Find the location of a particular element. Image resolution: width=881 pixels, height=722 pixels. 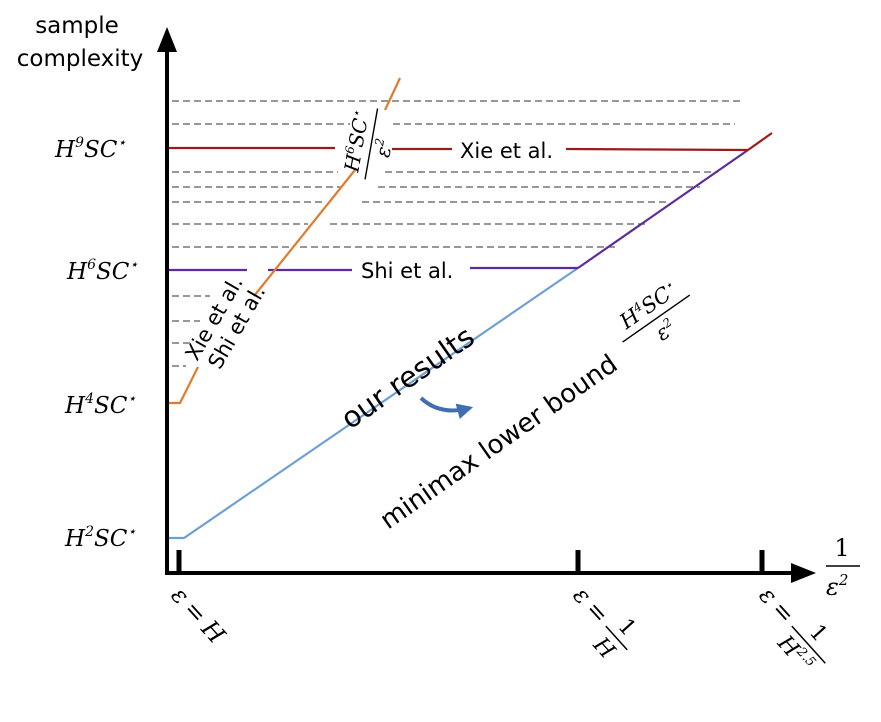

label-xie-shi-stack: Xie et al. Shi et al. is located at coordinates (226, 322).